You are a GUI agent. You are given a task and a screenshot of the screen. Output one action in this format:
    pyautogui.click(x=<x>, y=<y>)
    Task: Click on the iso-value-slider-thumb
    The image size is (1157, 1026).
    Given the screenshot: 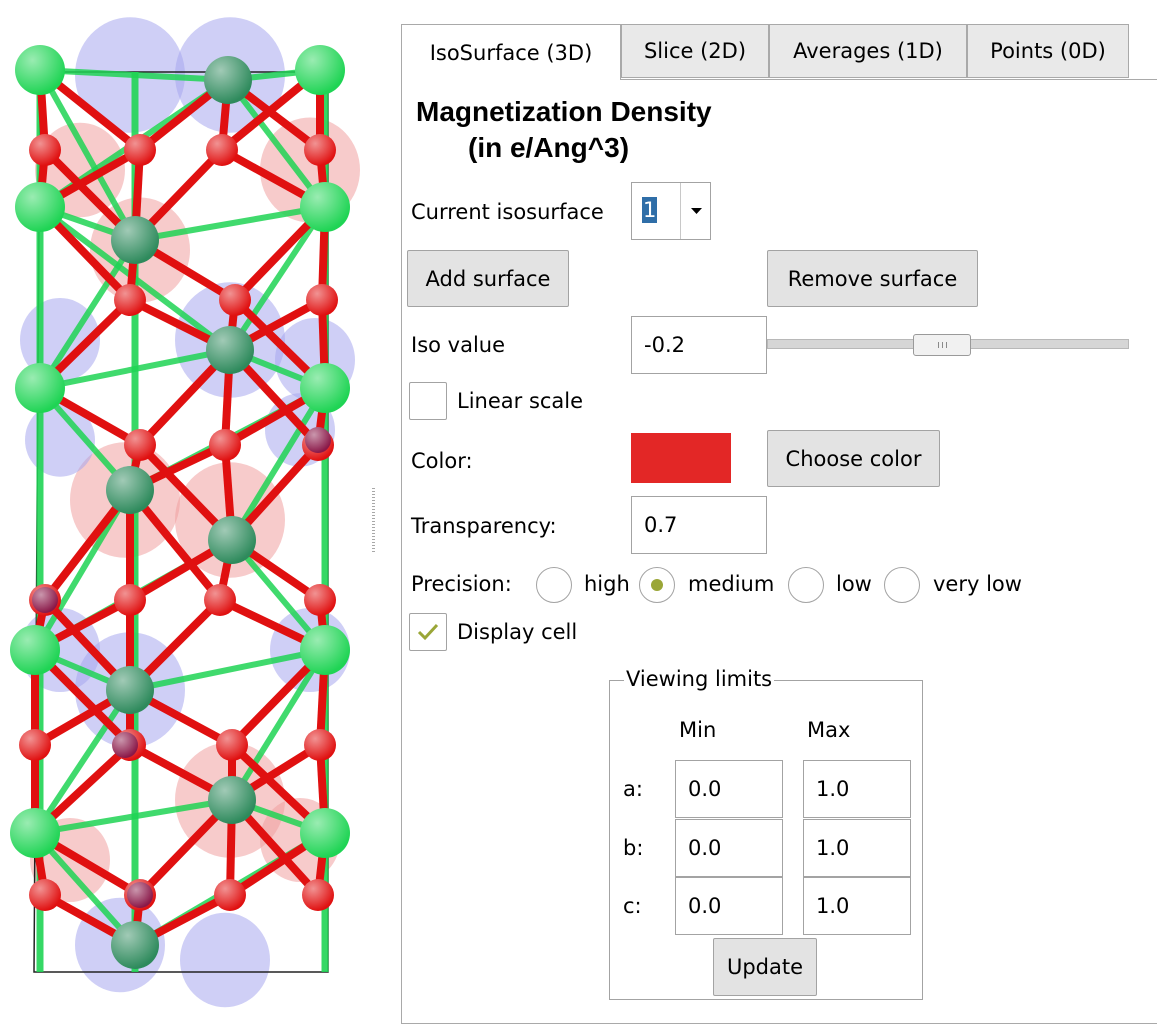 What is the action you would take?
    pyautogui.click(x=941, y=345)
    